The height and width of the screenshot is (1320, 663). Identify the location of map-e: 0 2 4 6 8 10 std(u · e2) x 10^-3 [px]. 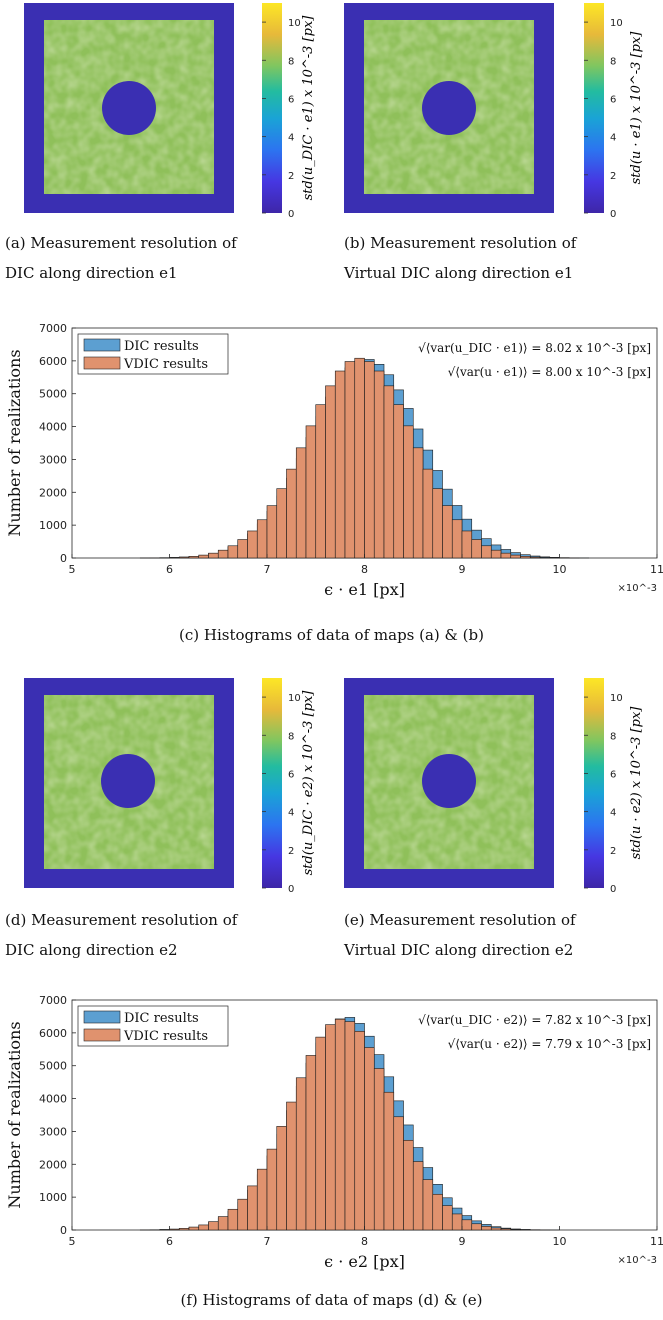
(494, 786).